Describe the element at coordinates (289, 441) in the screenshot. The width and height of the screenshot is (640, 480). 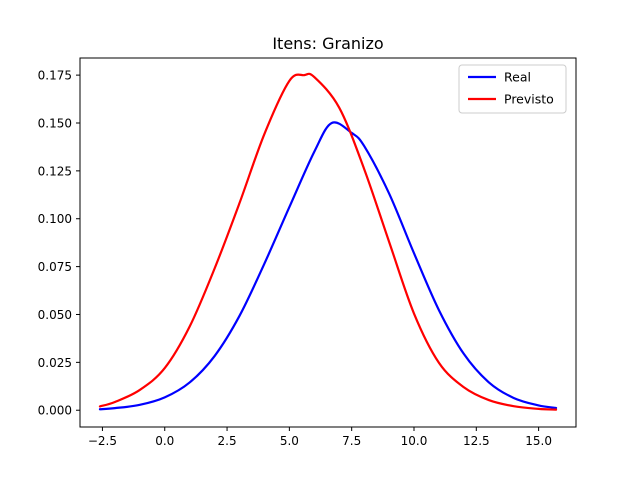
I see `x-tick-label: 5.0` at that location.